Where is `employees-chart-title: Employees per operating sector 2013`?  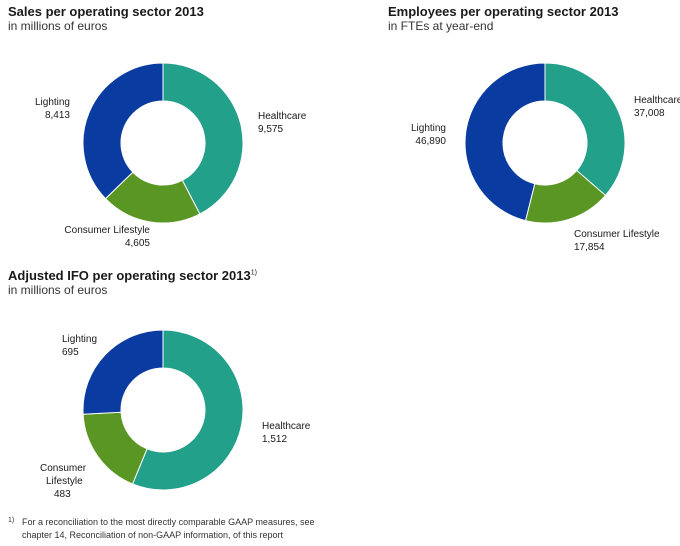
employees-chart-title: Employees per operating sector 2013 is located at coordinates (503, 11).